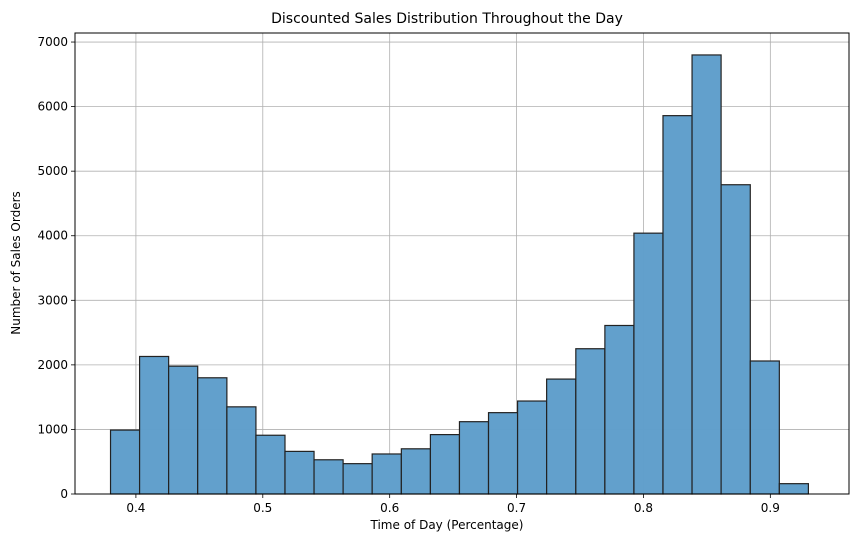 The width and height of the screenshot is (859, 547). I want to click on y-tick-label: 5000, so click(52, 171).